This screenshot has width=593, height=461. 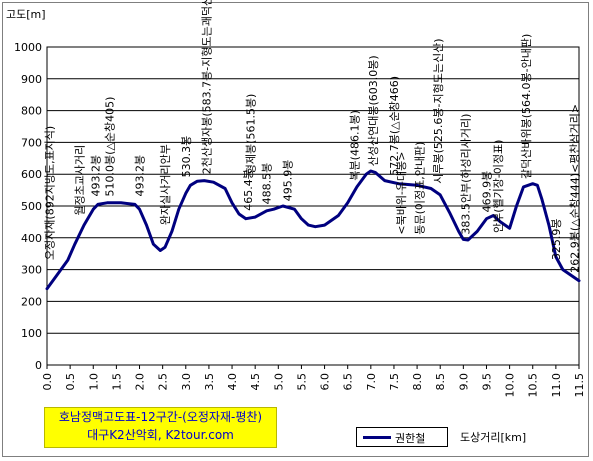 I want to click on x-tick-label: 11.0, so click(x=556, y=385).